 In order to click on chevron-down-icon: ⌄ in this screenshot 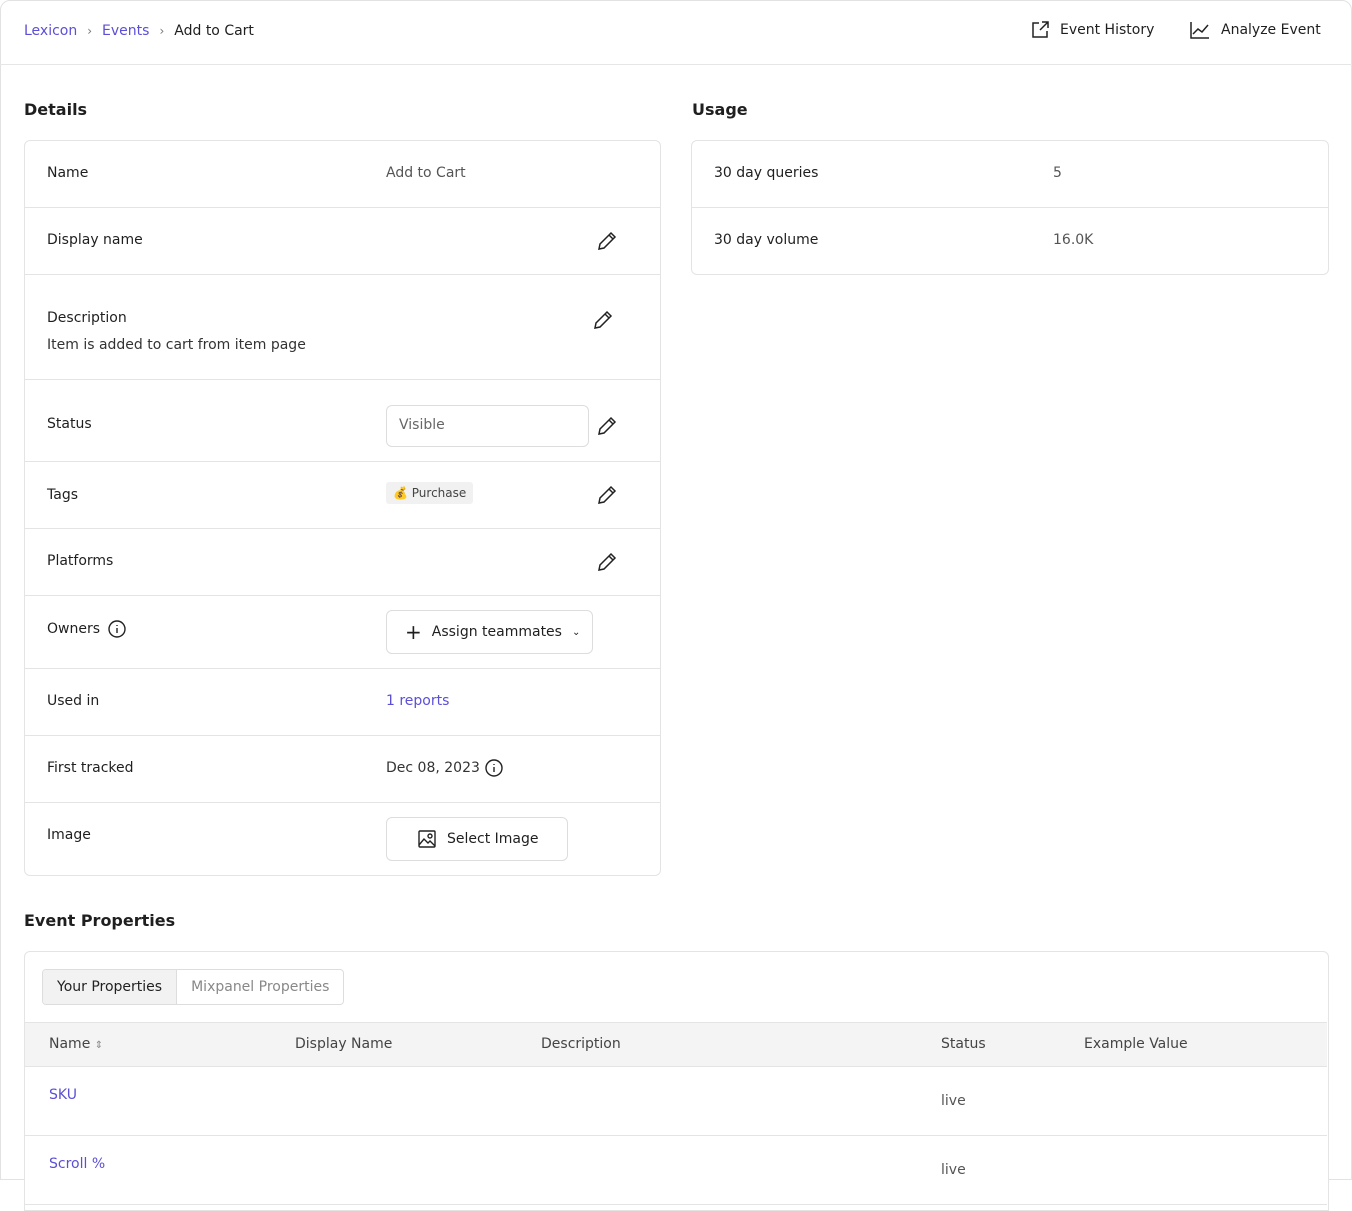, I will do `click(576, 632)`.